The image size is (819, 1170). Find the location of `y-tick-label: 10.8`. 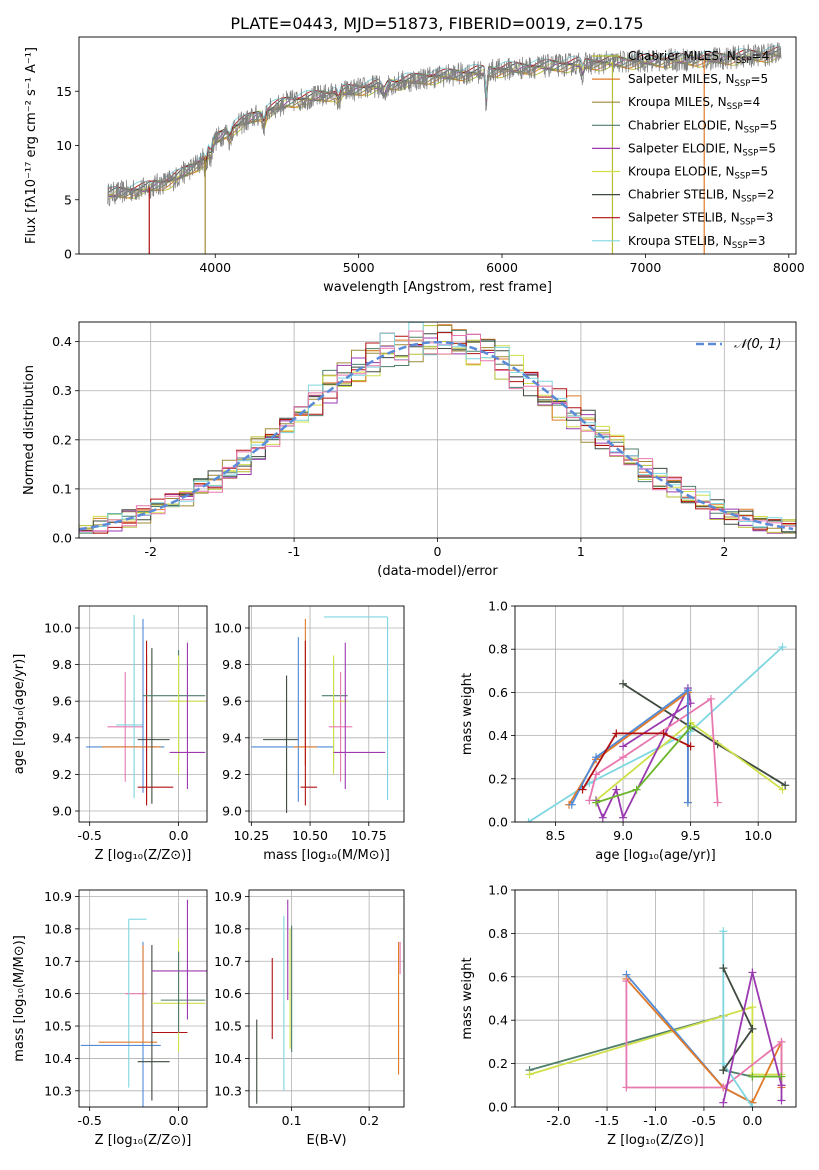

y-tick-label: 10.8 is located at coordinates (228, 928).